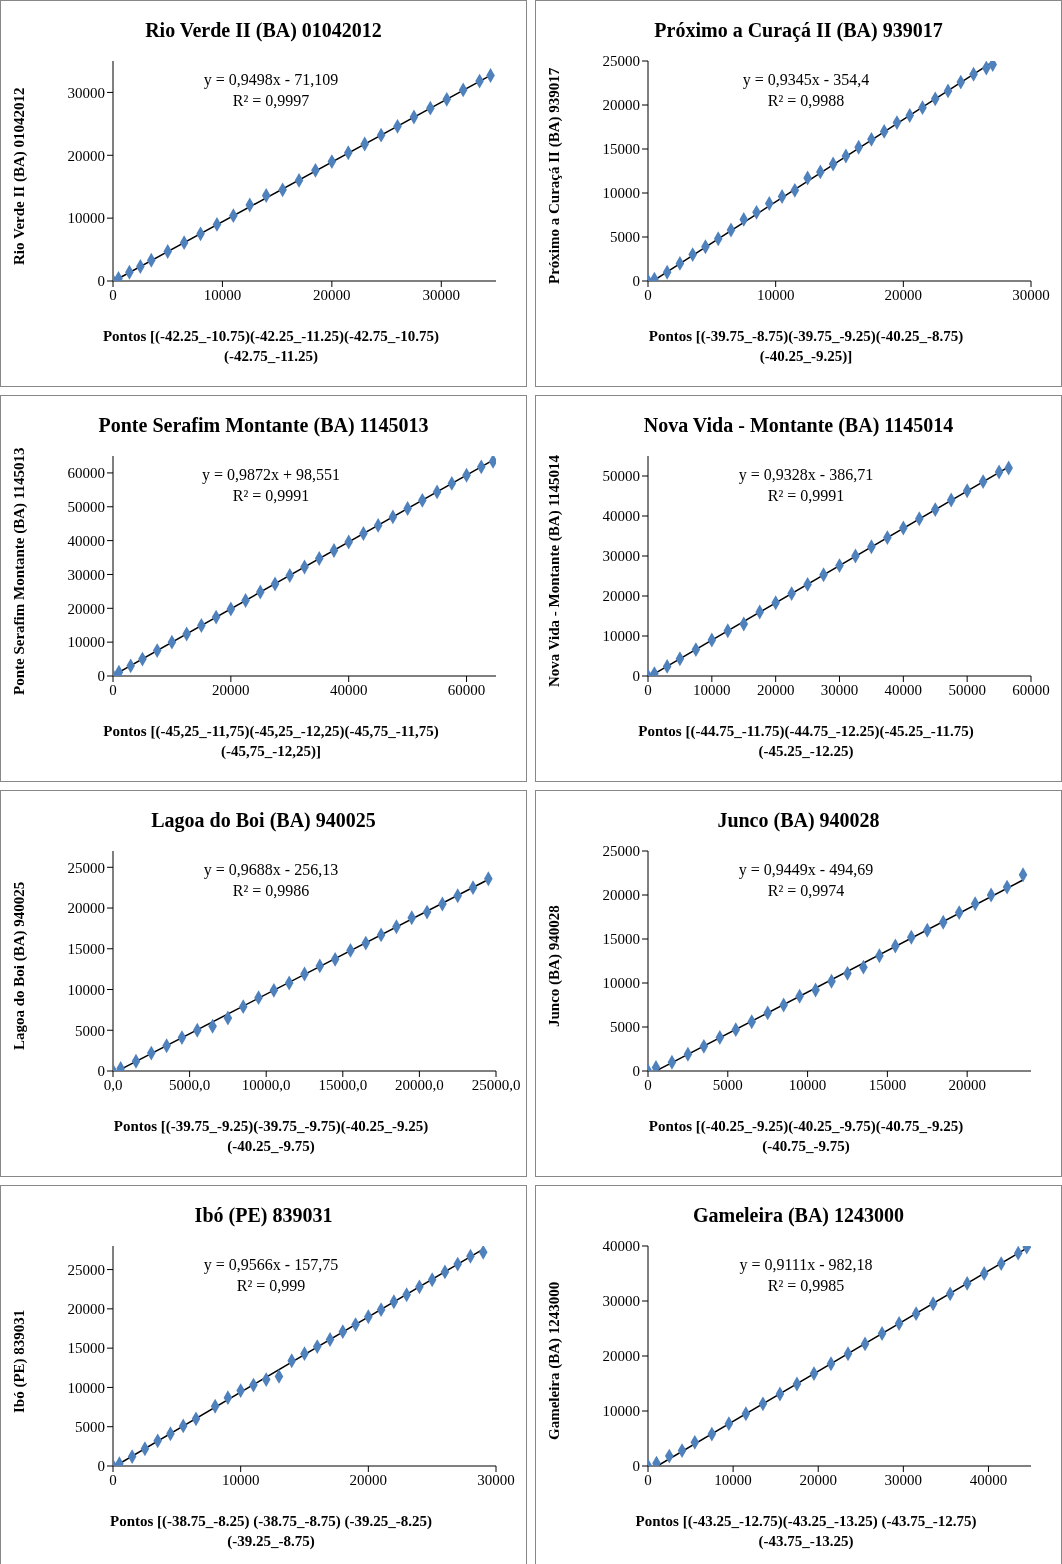  What do you see at coordinates (806, 101) in the screenshot?
I see `annotation: R² = 0,9988` at bounding box center [806, 101].